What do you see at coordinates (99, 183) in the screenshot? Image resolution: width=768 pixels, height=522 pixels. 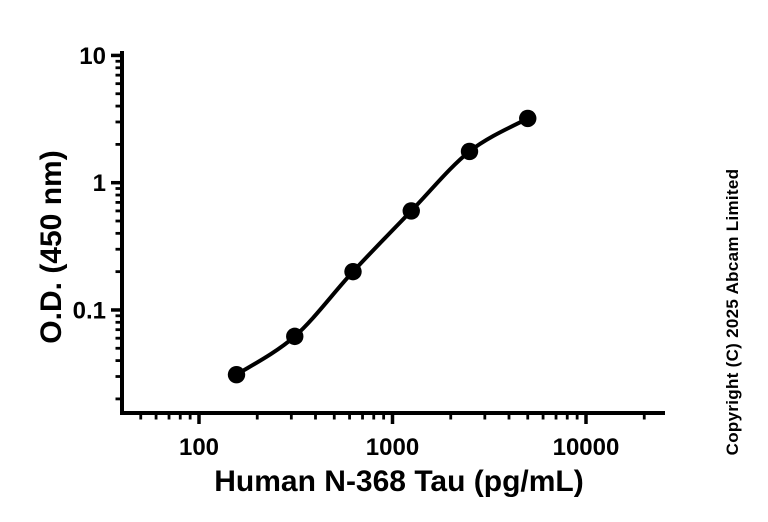 I see `y-tick-label: 1` at bounding box center [99, 183].